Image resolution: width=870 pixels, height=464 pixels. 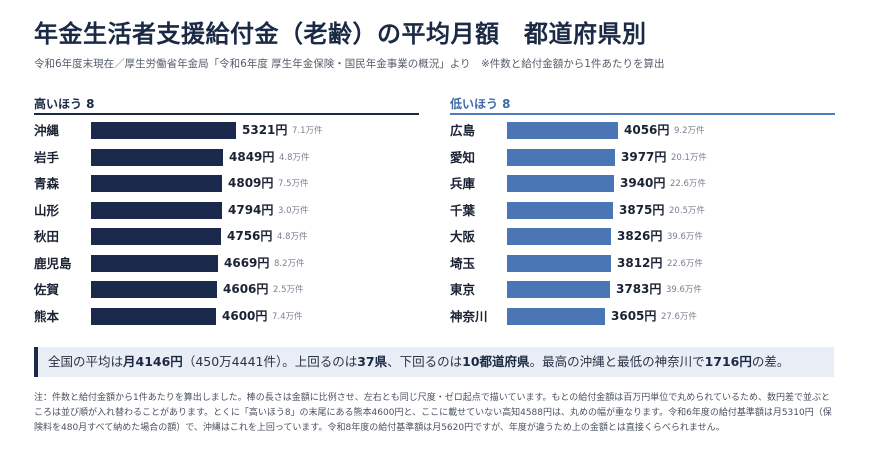 I want to click on chart-title: 年金生活者支援給付金（老齢）の平均月額 都道府県別, so click(x=340, y=34).